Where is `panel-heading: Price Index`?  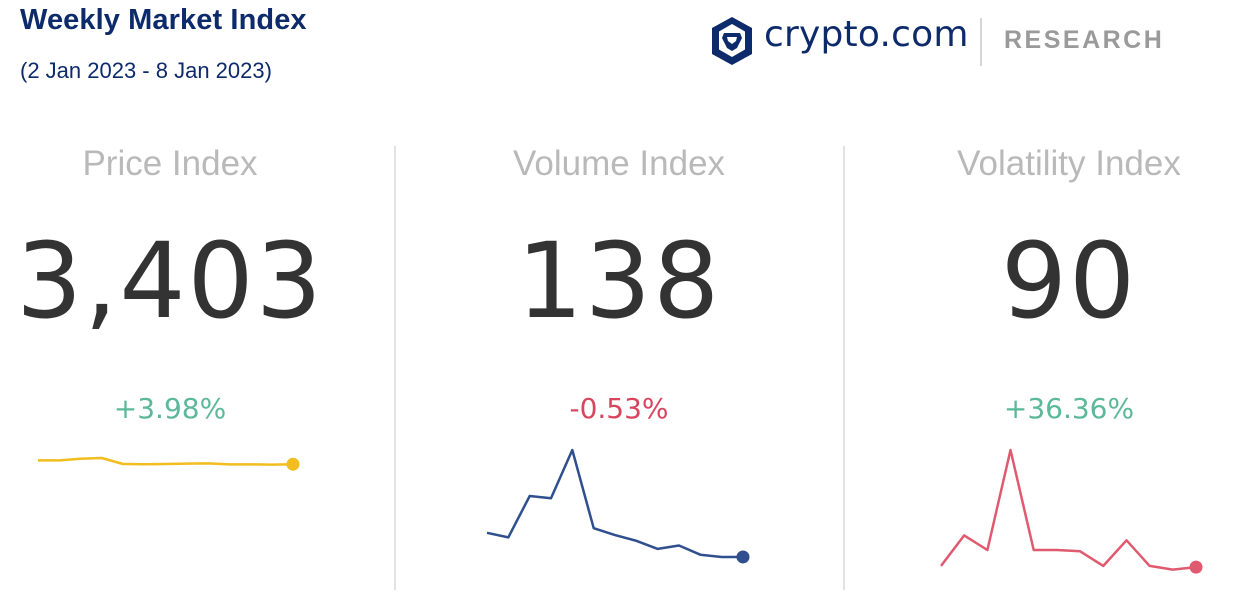
panel-heading: Price Index is located at coordinates (170, 163).